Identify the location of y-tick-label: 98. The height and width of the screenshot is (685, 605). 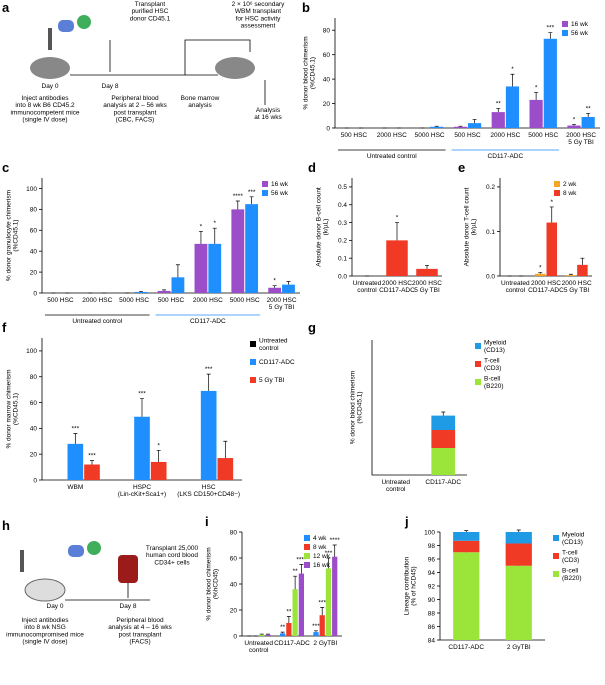
(432, 546).